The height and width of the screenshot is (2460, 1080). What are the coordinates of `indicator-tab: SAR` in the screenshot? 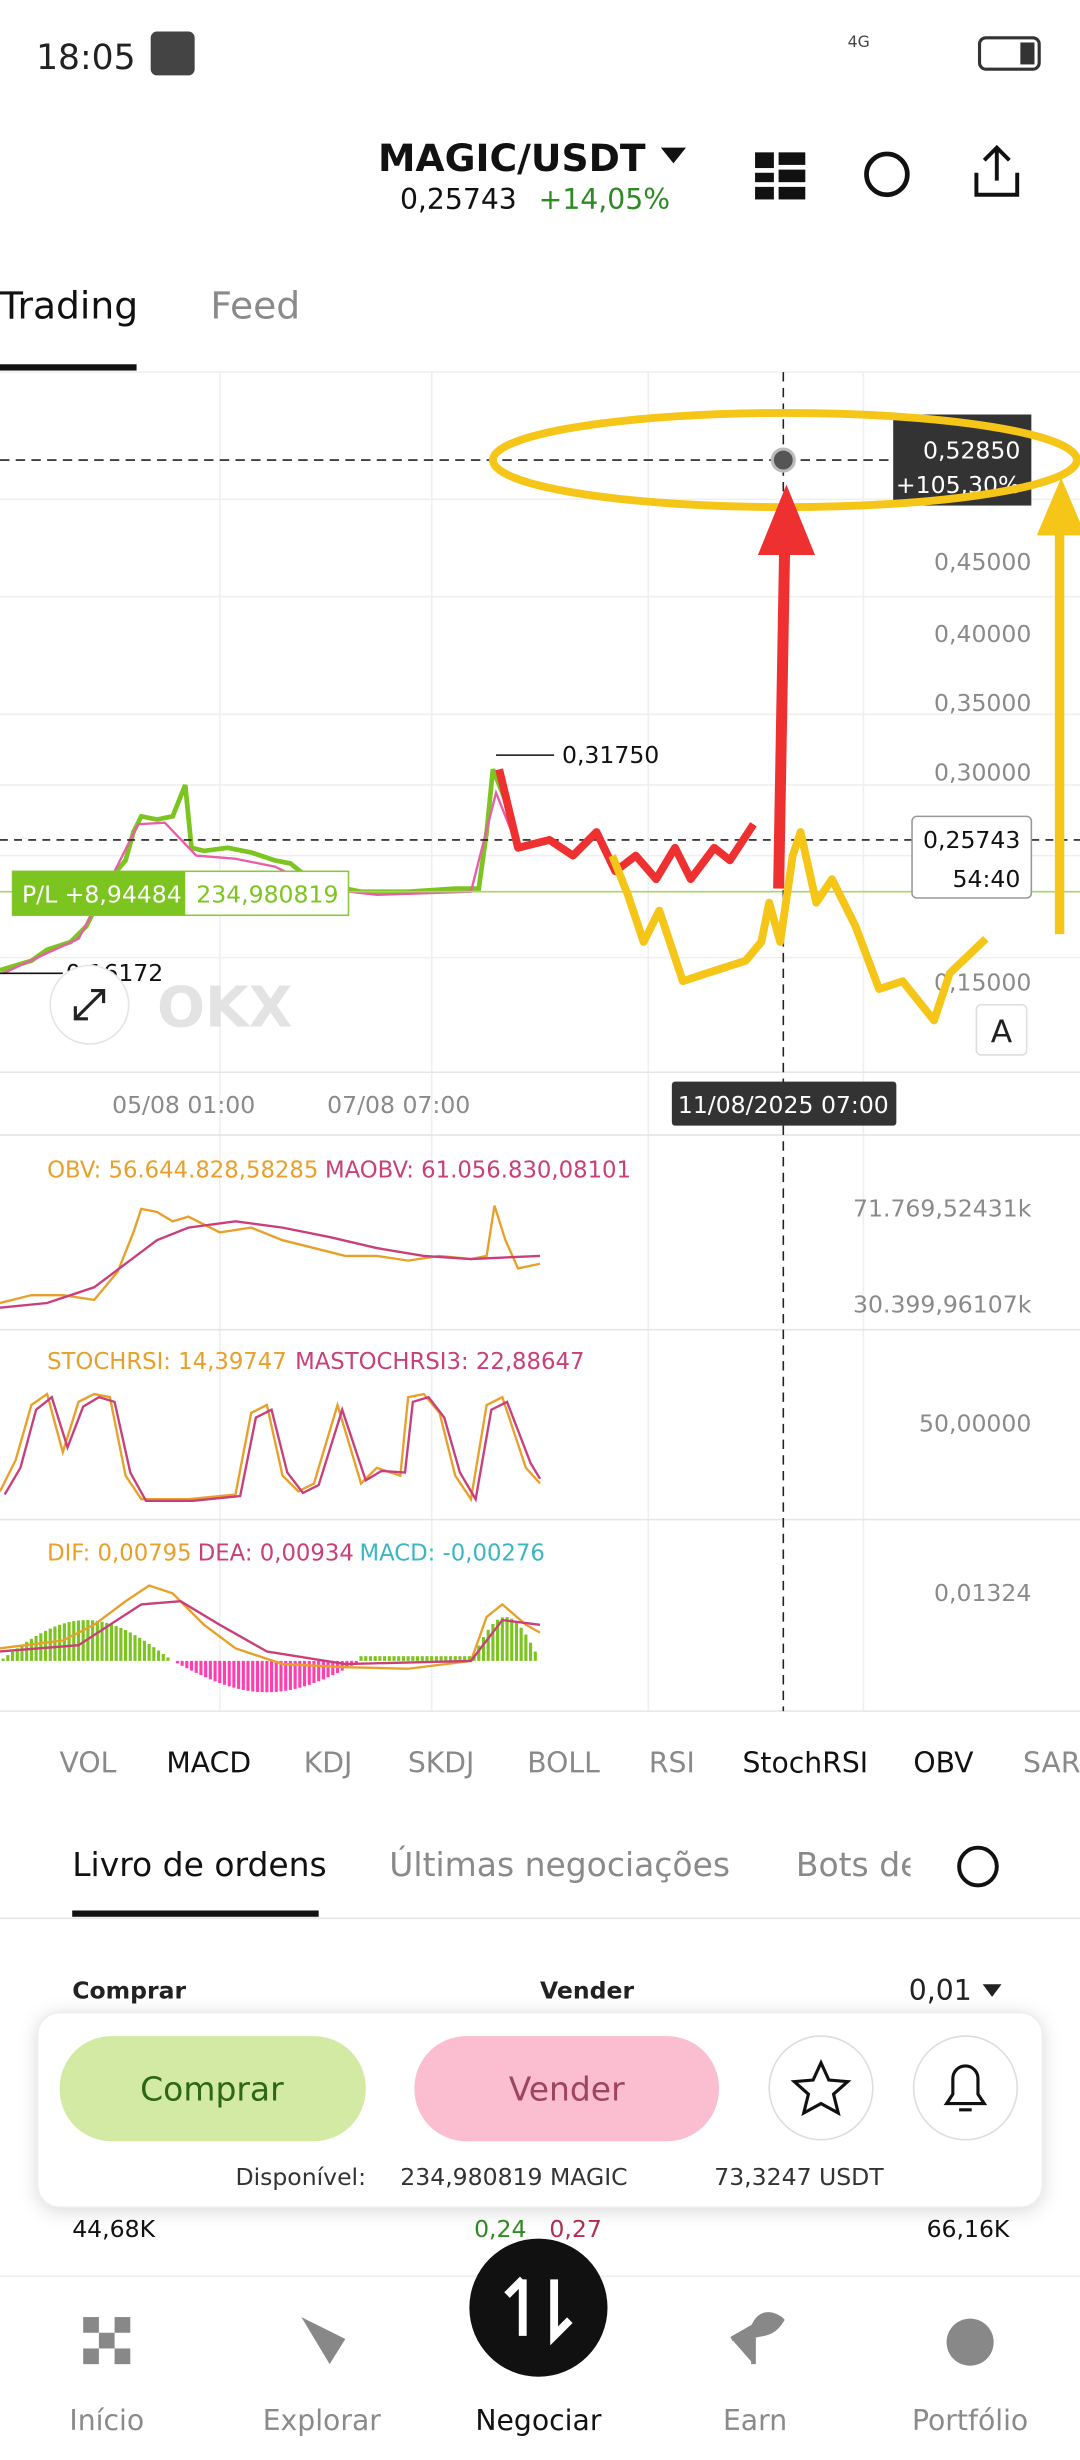 It's located at (1051, 1762).